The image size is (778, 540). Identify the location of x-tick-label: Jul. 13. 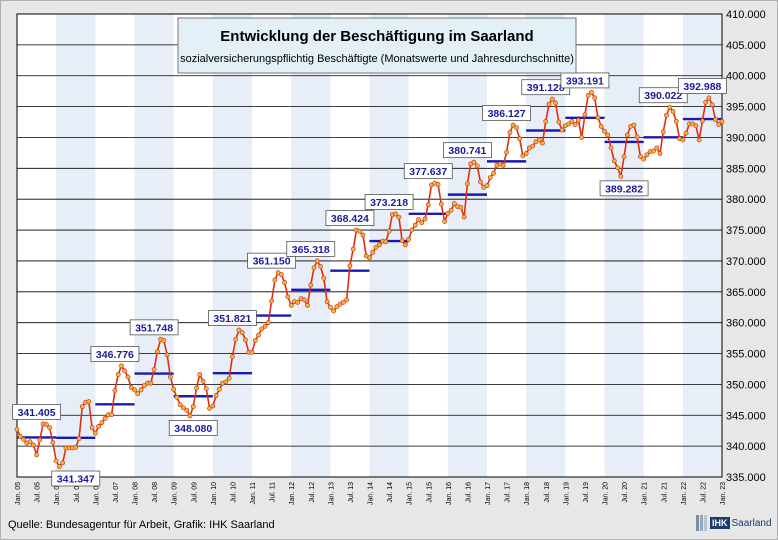
(351, 492).